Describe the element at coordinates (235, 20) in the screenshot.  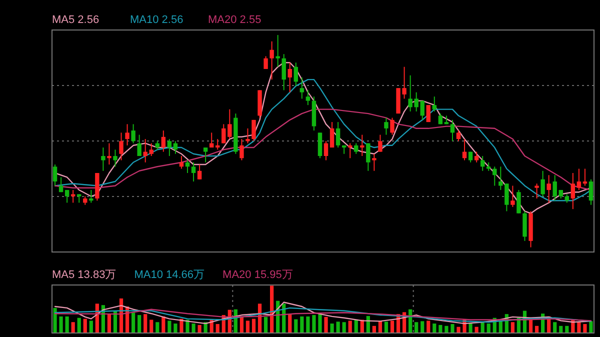
I see `text: MA20 2.55` at that location.